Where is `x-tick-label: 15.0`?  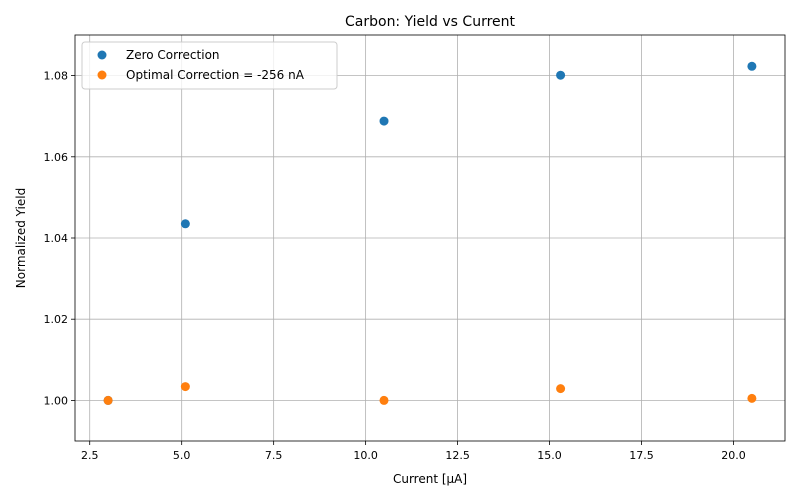 x-tick-label: 15.0 is located at coordinates (549, 455).